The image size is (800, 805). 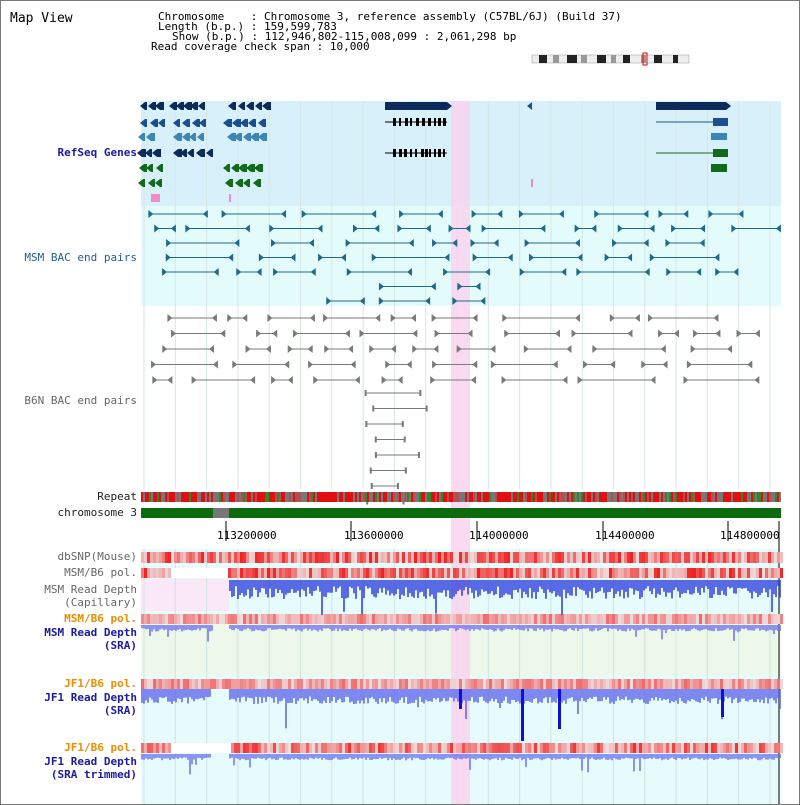 I want to click on page-title: Map View, so click(x=41, y=18).